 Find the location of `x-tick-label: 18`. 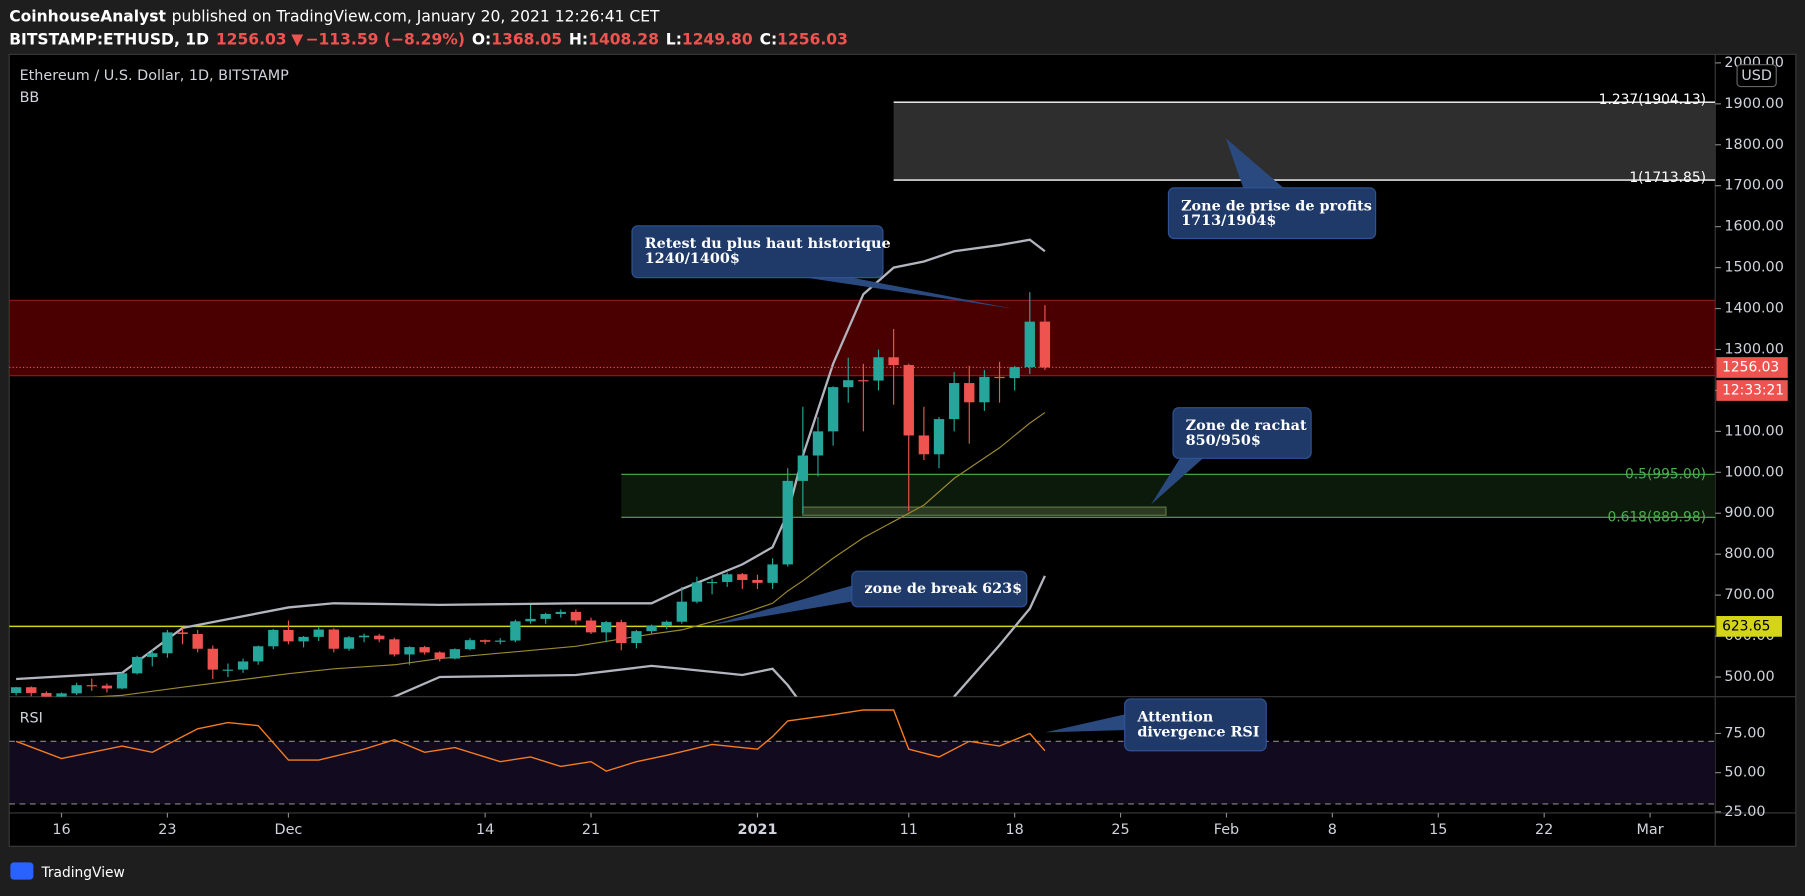

x-tick-label: 18 is located at coordinates (1015, 830).